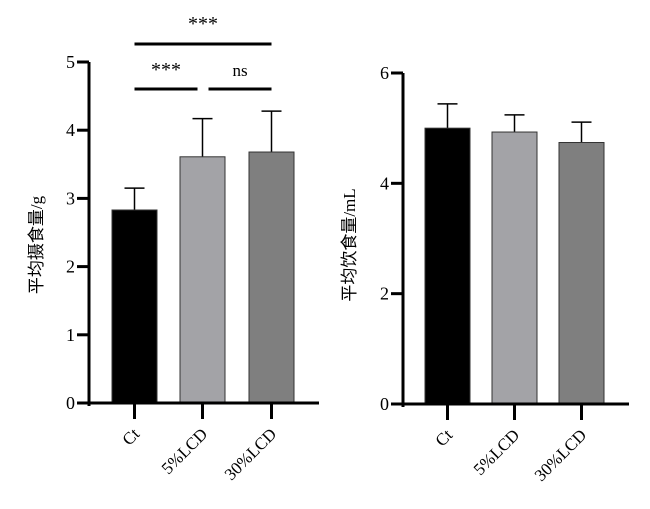  Describe the element at coordinates (349, 244) in the screenshot. I see `y-axis-label: 平均饮食量/mL` at that location.